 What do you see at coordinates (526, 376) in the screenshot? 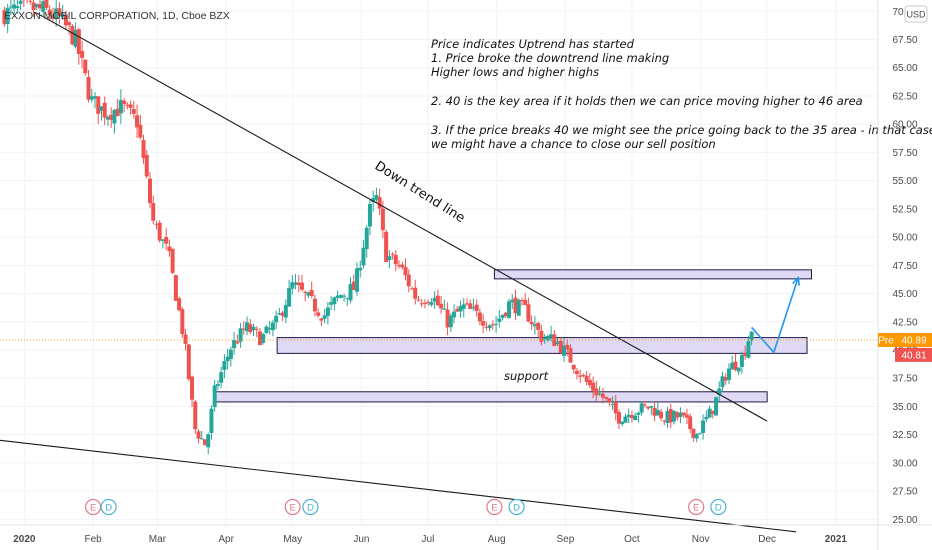
I see `support-label: support` at bounding box center [526, 376].